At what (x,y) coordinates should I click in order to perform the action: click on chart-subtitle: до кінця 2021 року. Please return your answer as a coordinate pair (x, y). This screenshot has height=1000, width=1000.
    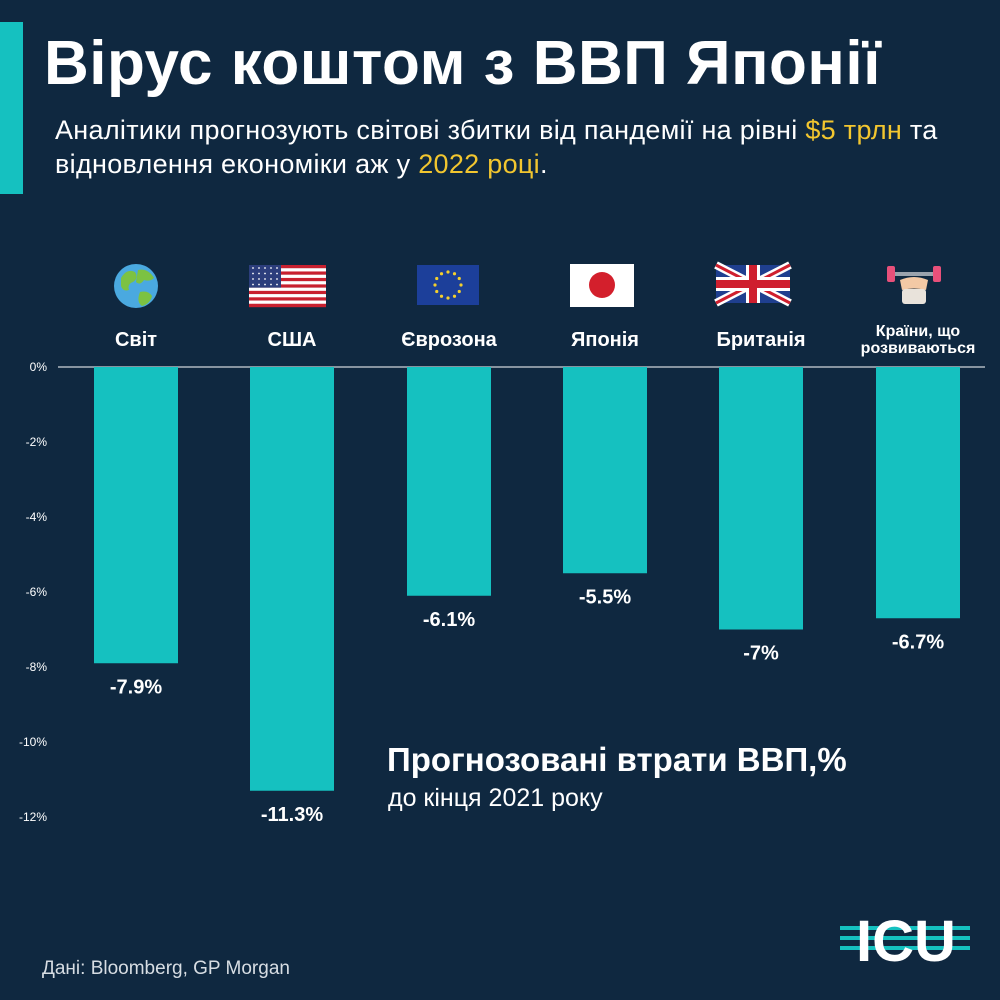
    Looking at the image, I should click on (495, 798).